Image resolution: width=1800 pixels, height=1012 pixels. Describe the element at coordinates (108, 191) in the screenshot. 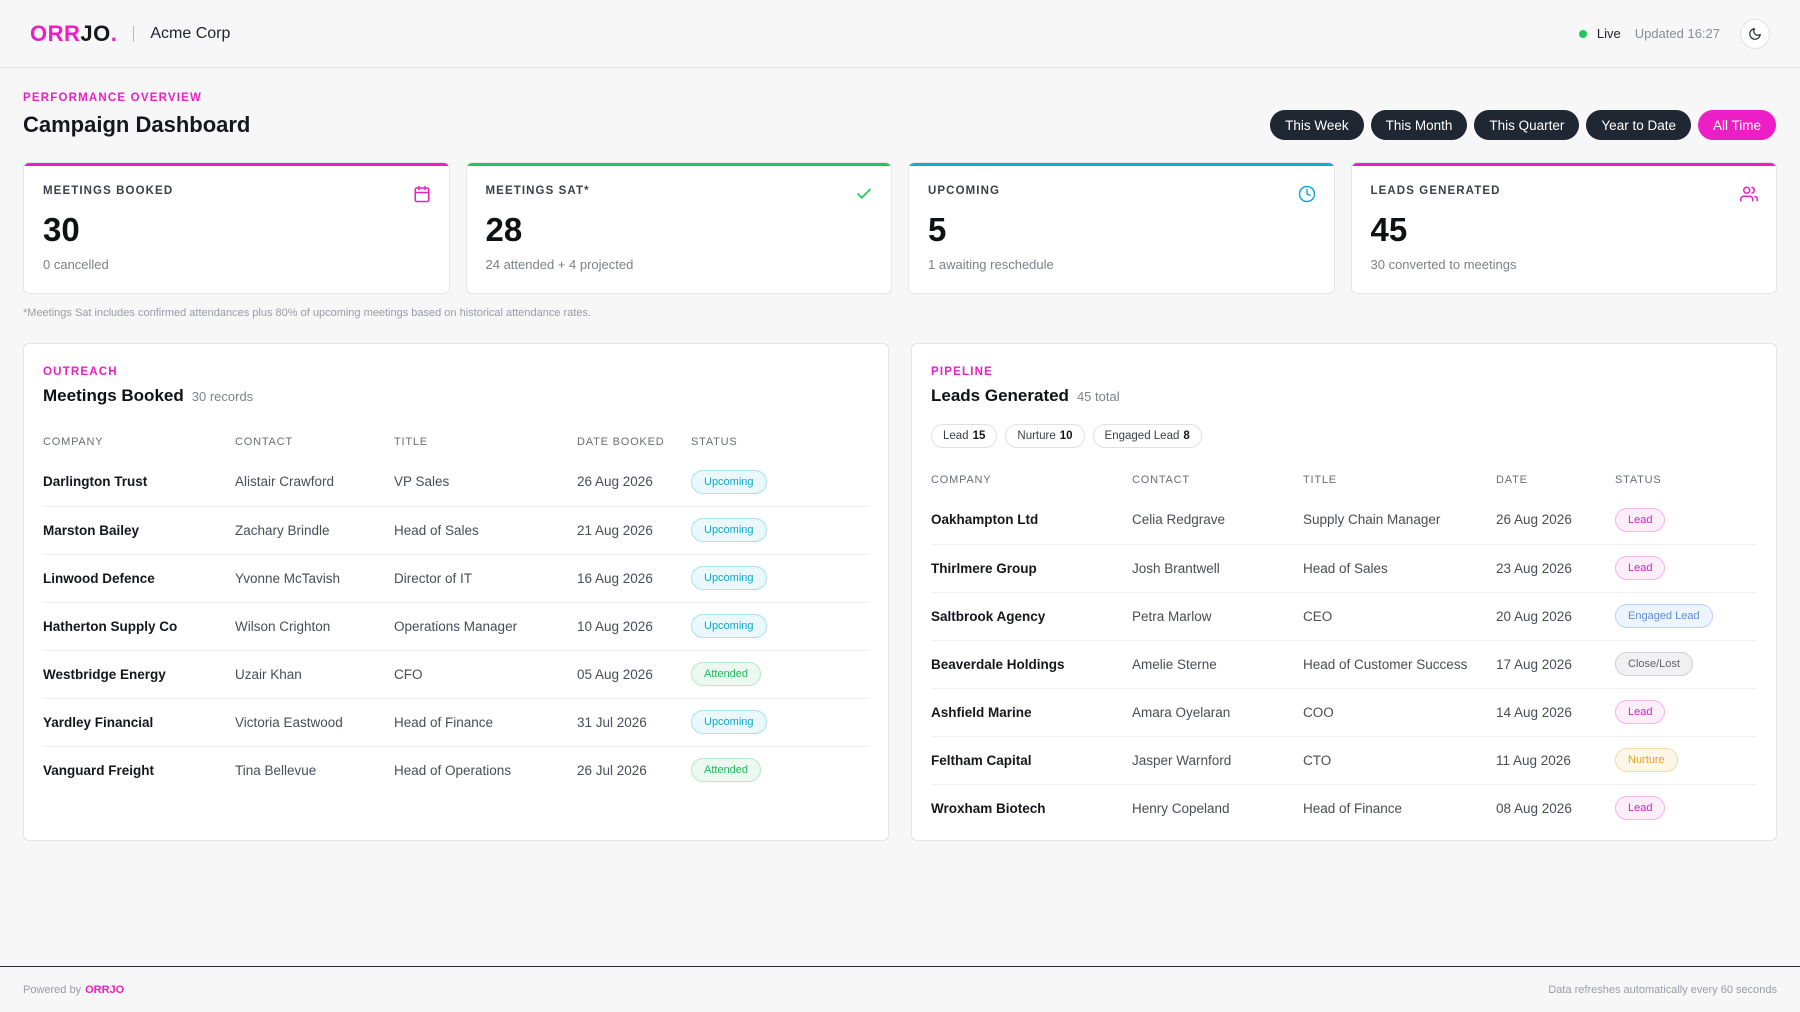

I see `kpi-label: MEETINGS BOOKED` at that location.